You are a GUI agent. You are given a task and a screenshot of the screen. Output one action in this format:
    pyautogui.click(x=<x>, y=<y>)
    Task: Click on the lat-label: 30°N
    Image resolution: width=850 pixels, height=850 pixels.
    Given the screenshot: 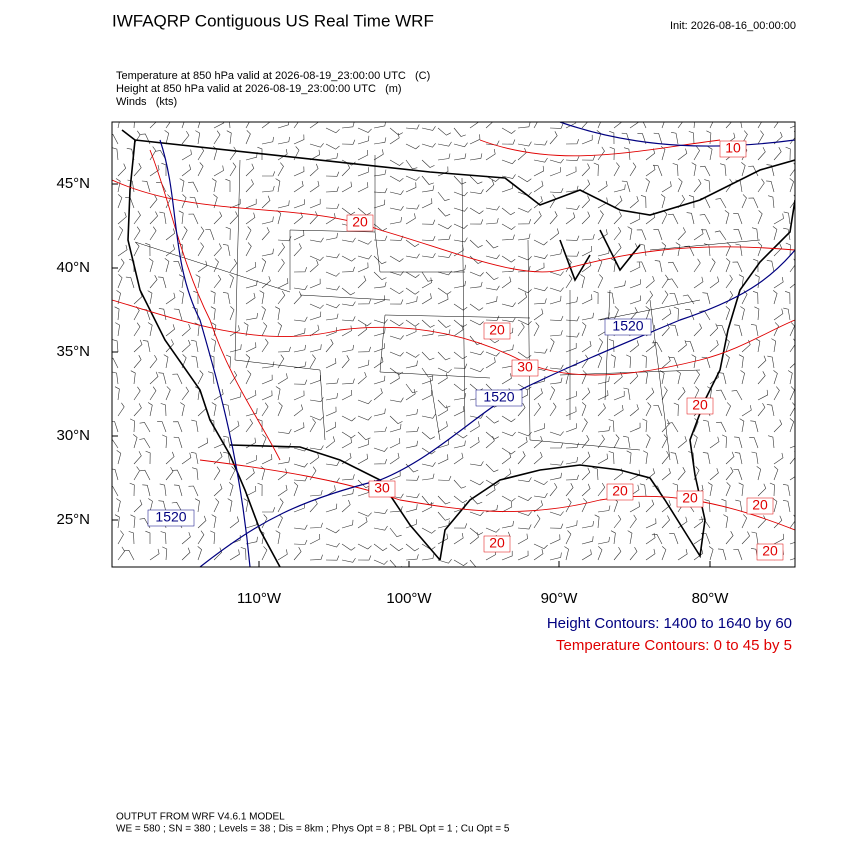 What is the action you would take?
    pyautogui.click(x=73, y=435)
    